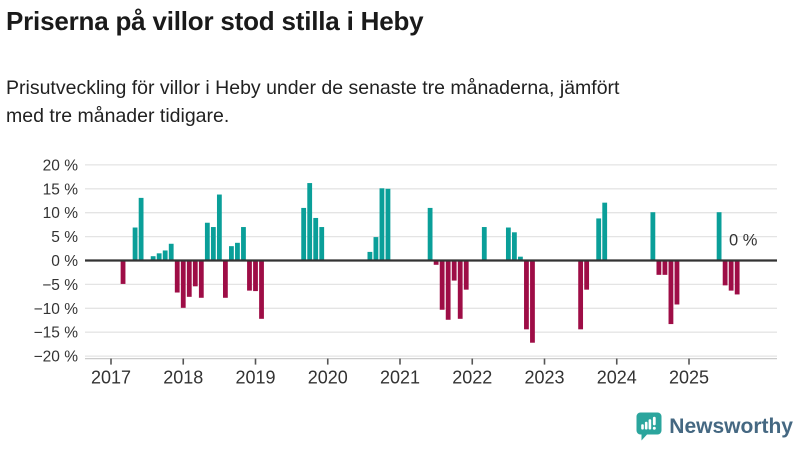 Image resolution: width=800 pixels, height=450 pixels. Describe the element at coordinates (56, 357) in the screenshot. I see `y-axis-label: −20 %` at that location.